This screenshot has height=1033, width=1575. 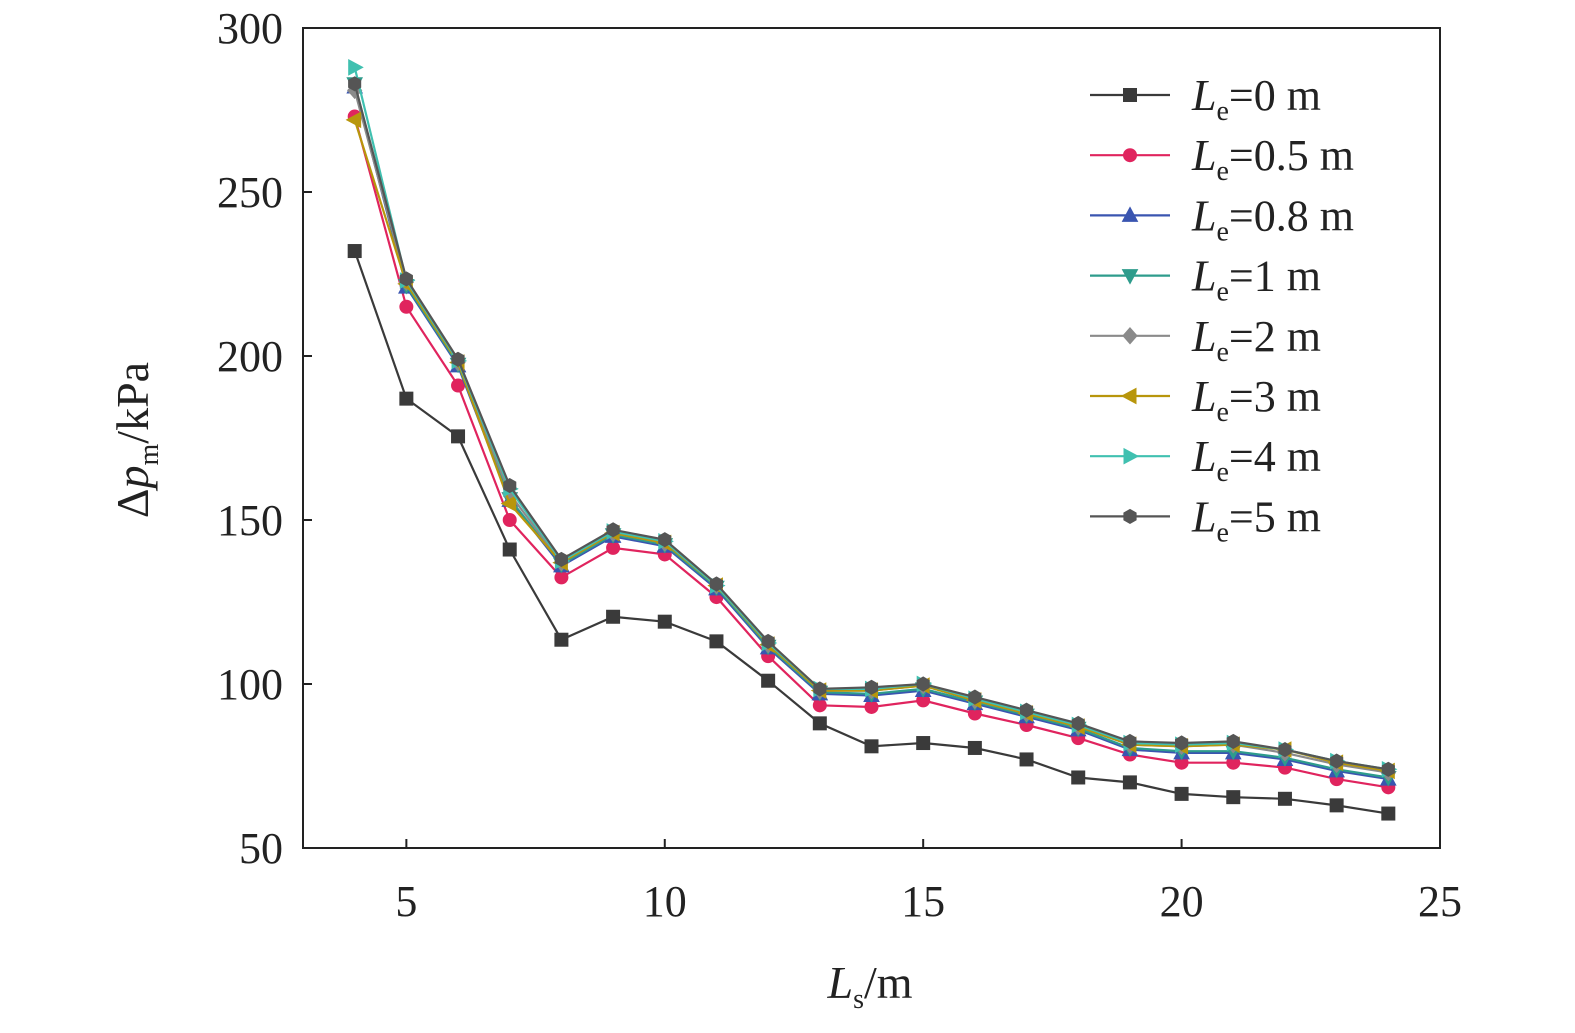 What do you see at coordinates (250, 356) in the screenshot?
I see `y-tick-label: 200` at bounding box center [250, 356].